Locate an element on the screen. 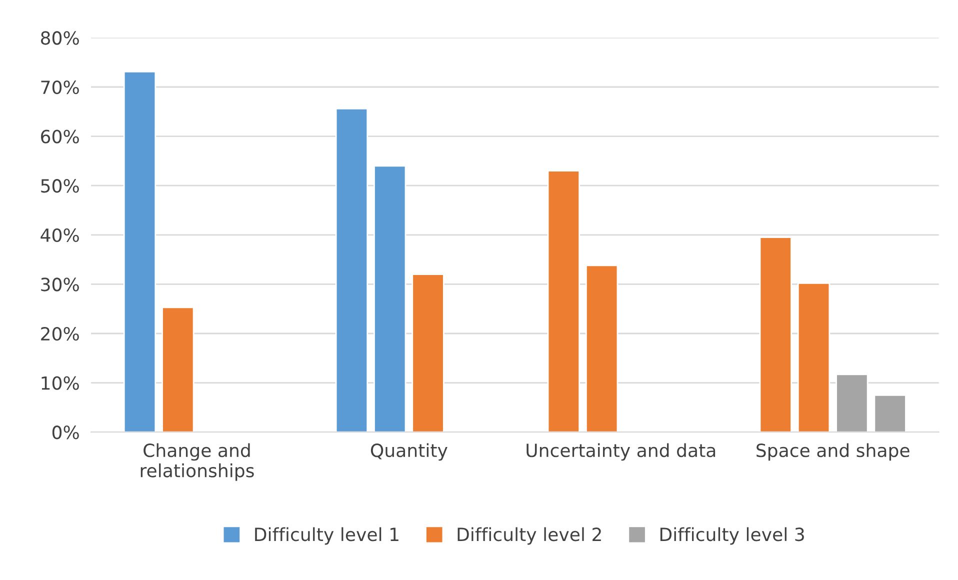  y-tick-label: 50% is located at coordinates (60, 186).